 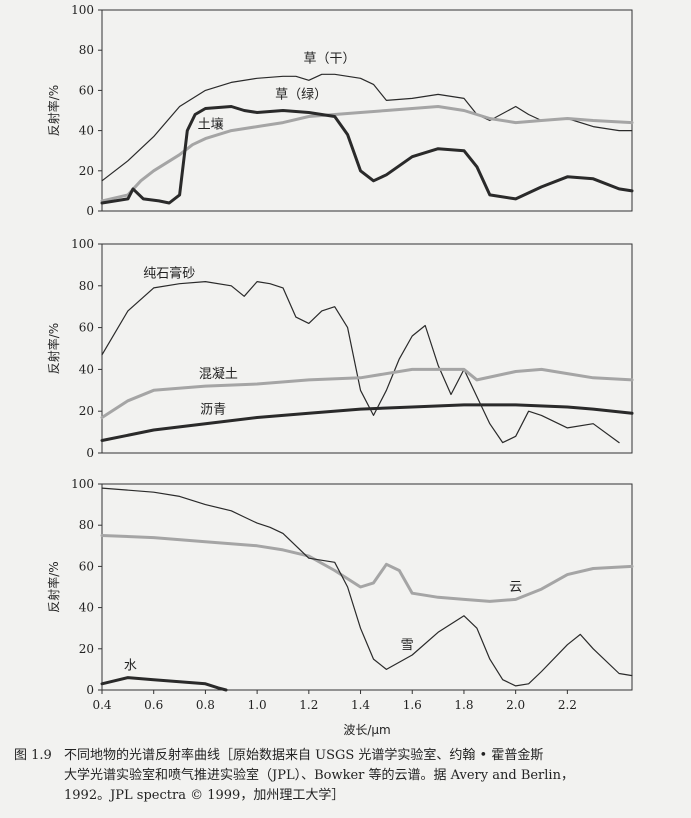 I want to click on x-tick-label: 1.2, so click(x=308, y=705).